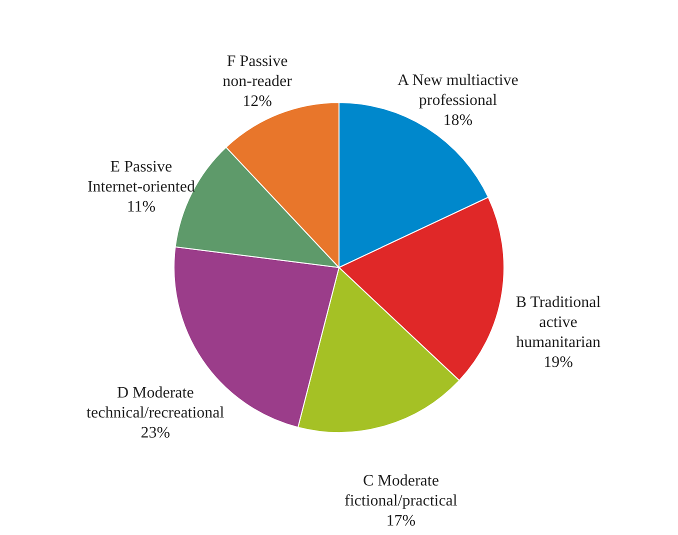  Describe the element at coordinates (558, 363) in the screenshot. I see `data-label: 19%` at that location.